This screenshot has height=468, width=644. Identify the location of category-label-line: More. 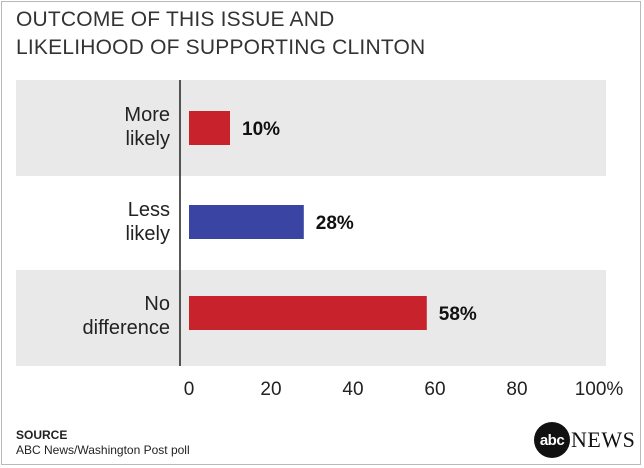
(147, 115).